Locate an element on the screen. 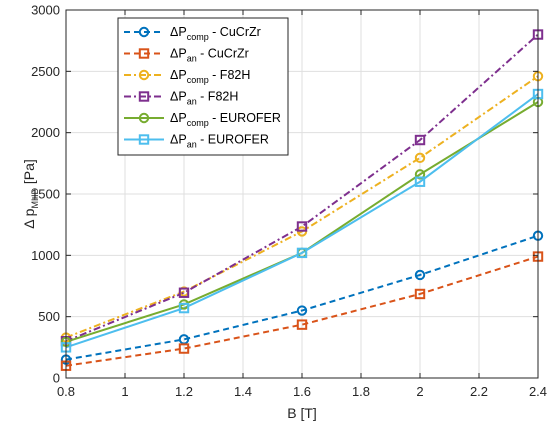 The image size is (550, 427). y-tick-label: 1000 is located at coordinates (45, 255).